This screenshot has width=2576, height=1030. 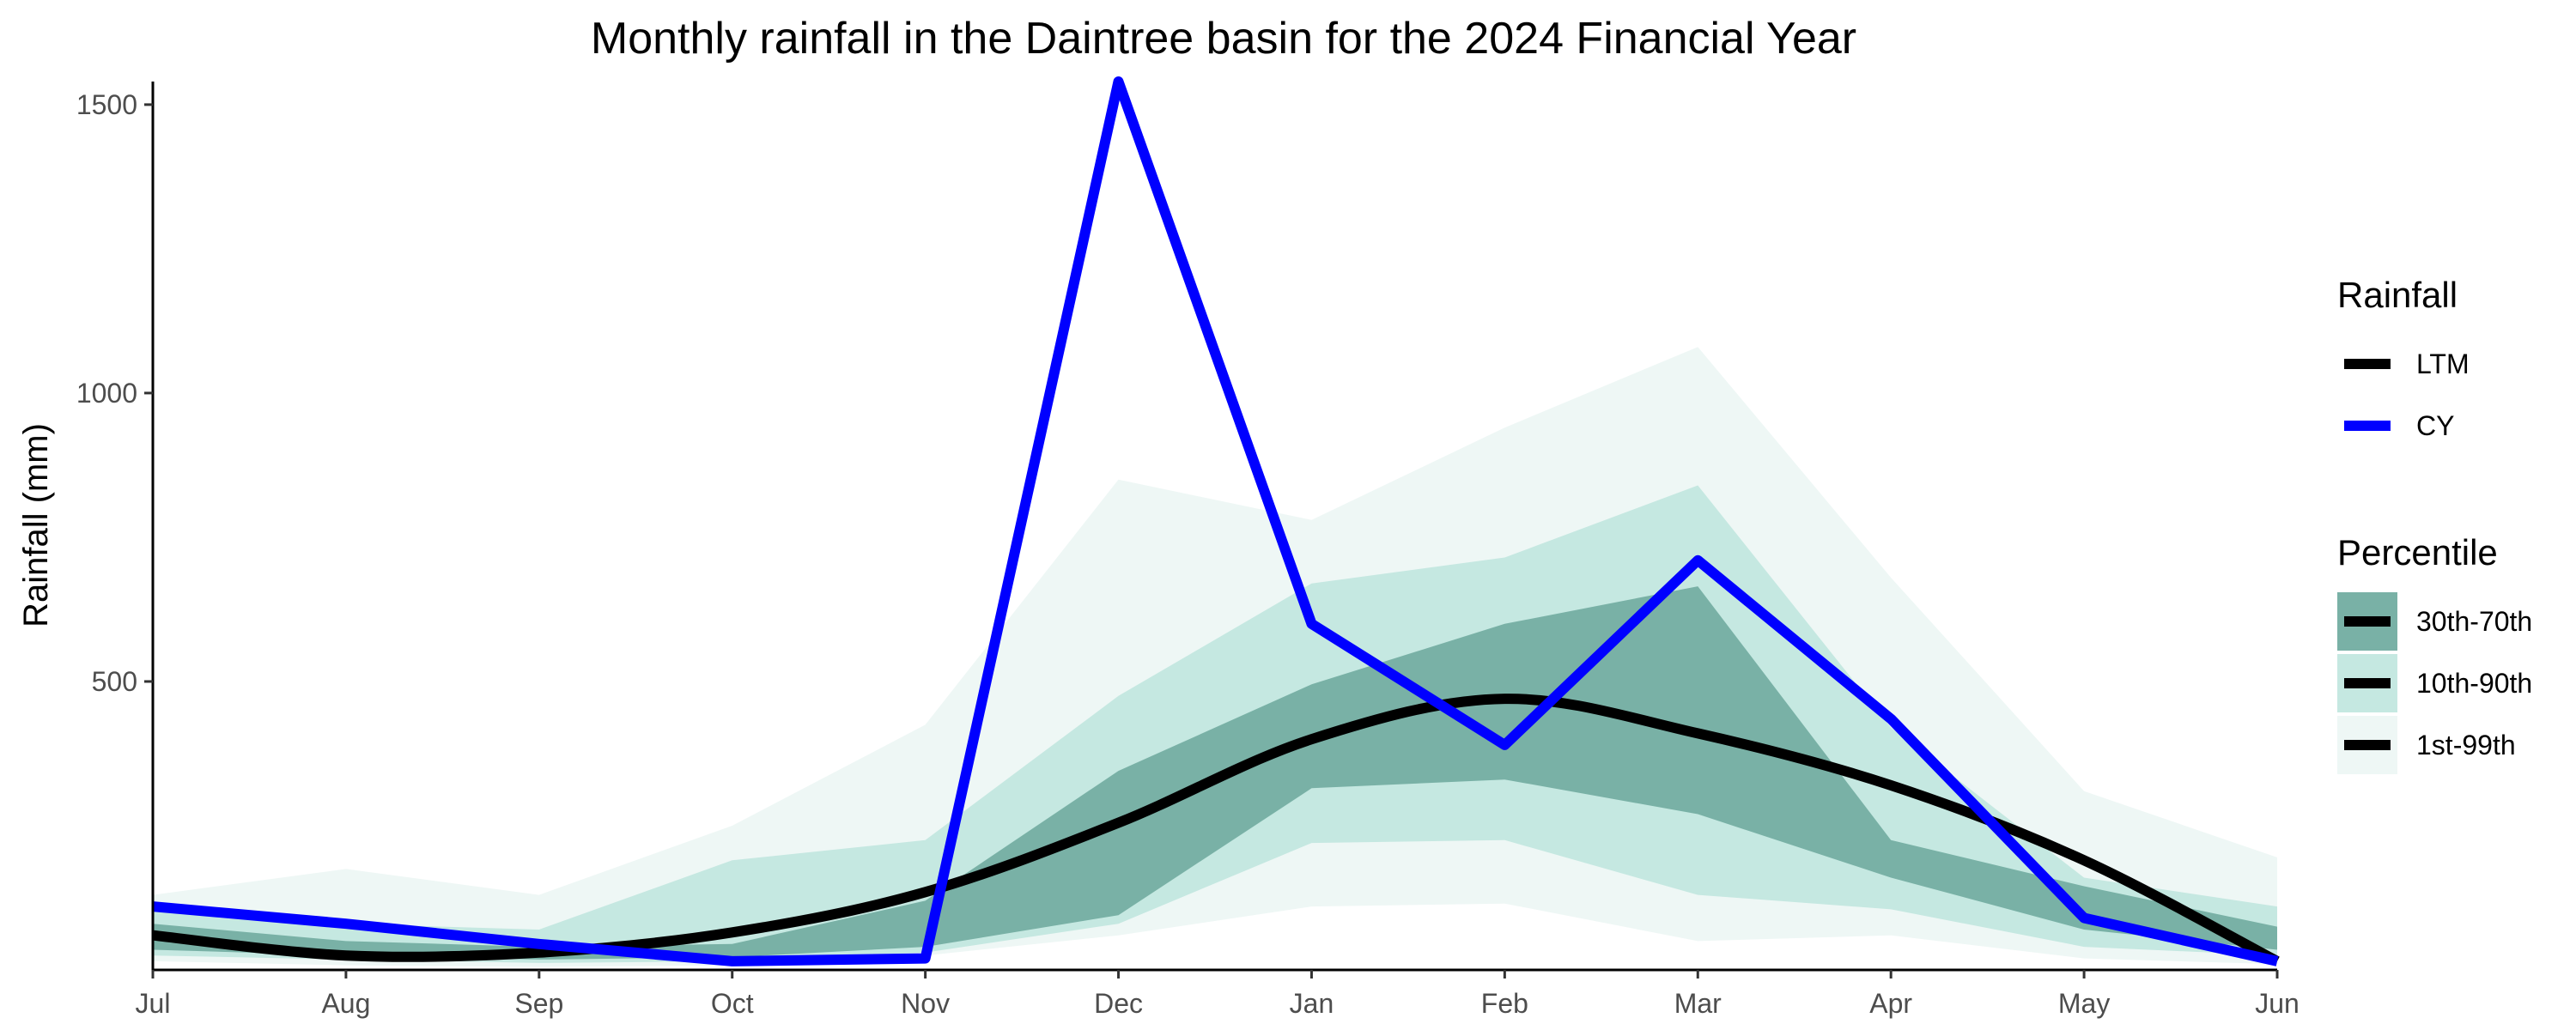 I want to click on x-tick-label: Jan, so click(x=1312, y=1003).